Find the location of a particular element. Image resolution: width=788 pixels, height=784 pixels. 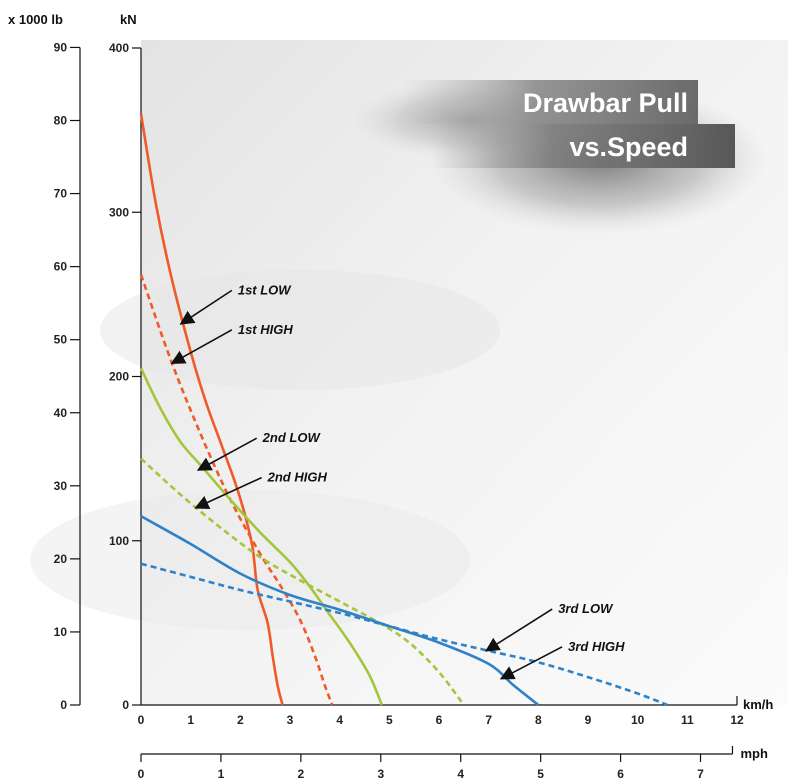

chart-title: Drawbar Pull vs.Speed is located at coordinates (567, 124).